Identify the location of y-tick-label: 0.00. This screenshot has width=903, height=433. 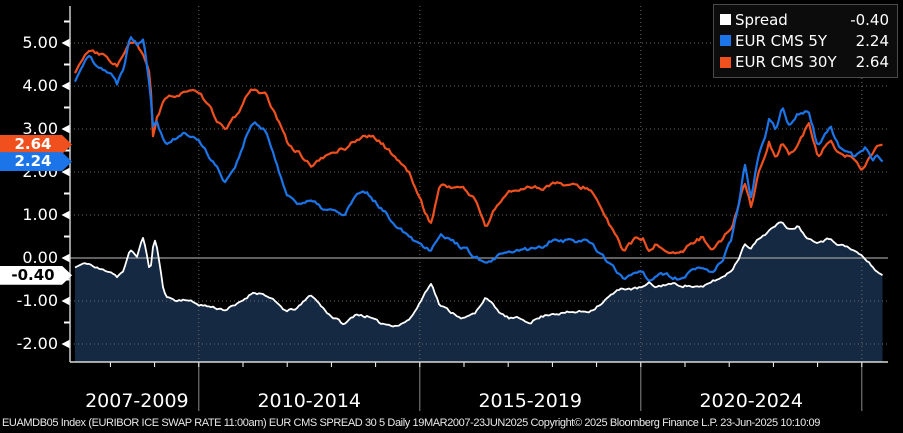
(40, 257).